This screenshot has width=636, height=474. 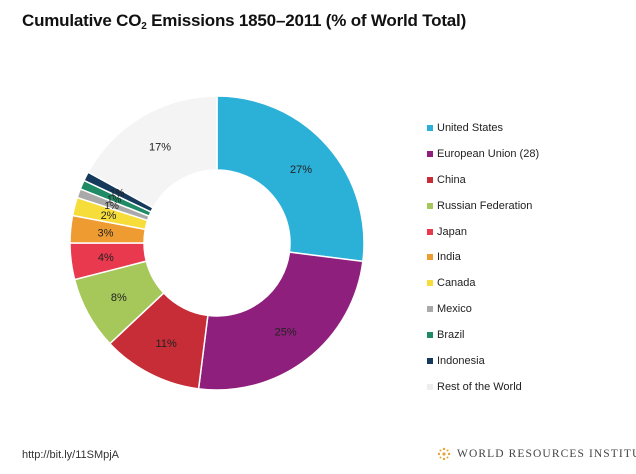 I want to click on legend-label: Brazil, so click(x=451, y=335).